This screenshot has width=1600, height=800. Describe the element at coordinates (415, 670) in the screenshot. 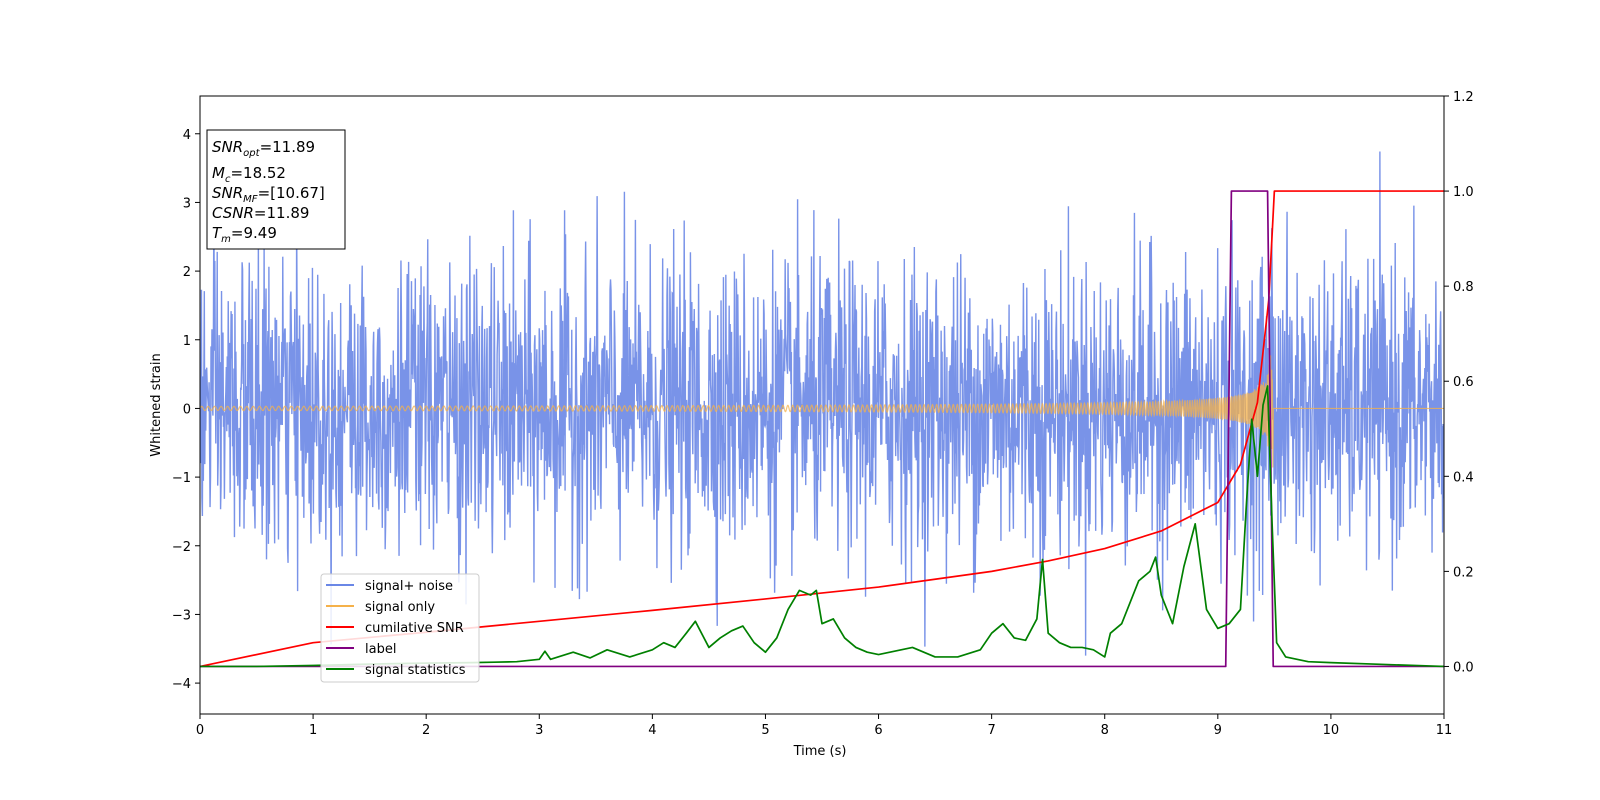

I see `legend-label-signal-statistics: signal statistics` at that location.